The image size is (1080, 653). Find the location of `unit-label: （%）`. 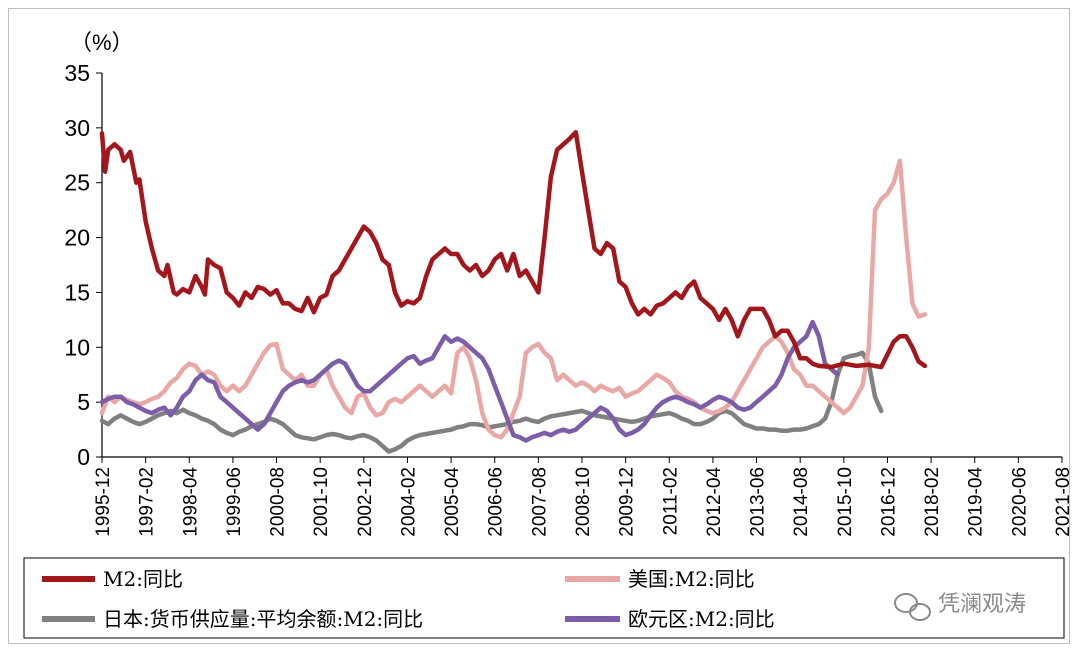

unit-label: （%） is located at coordinates (102, 42).